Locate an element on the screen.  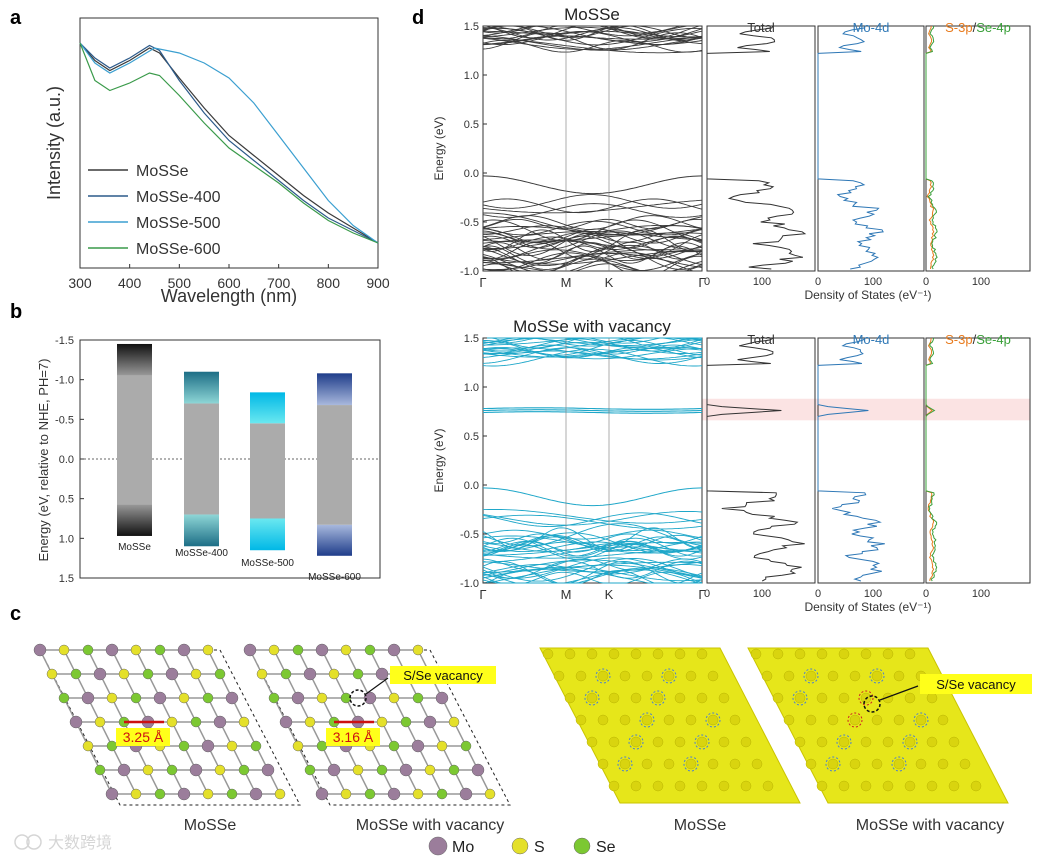
panel-d-dos-frame is located at coordinates (978, 460).